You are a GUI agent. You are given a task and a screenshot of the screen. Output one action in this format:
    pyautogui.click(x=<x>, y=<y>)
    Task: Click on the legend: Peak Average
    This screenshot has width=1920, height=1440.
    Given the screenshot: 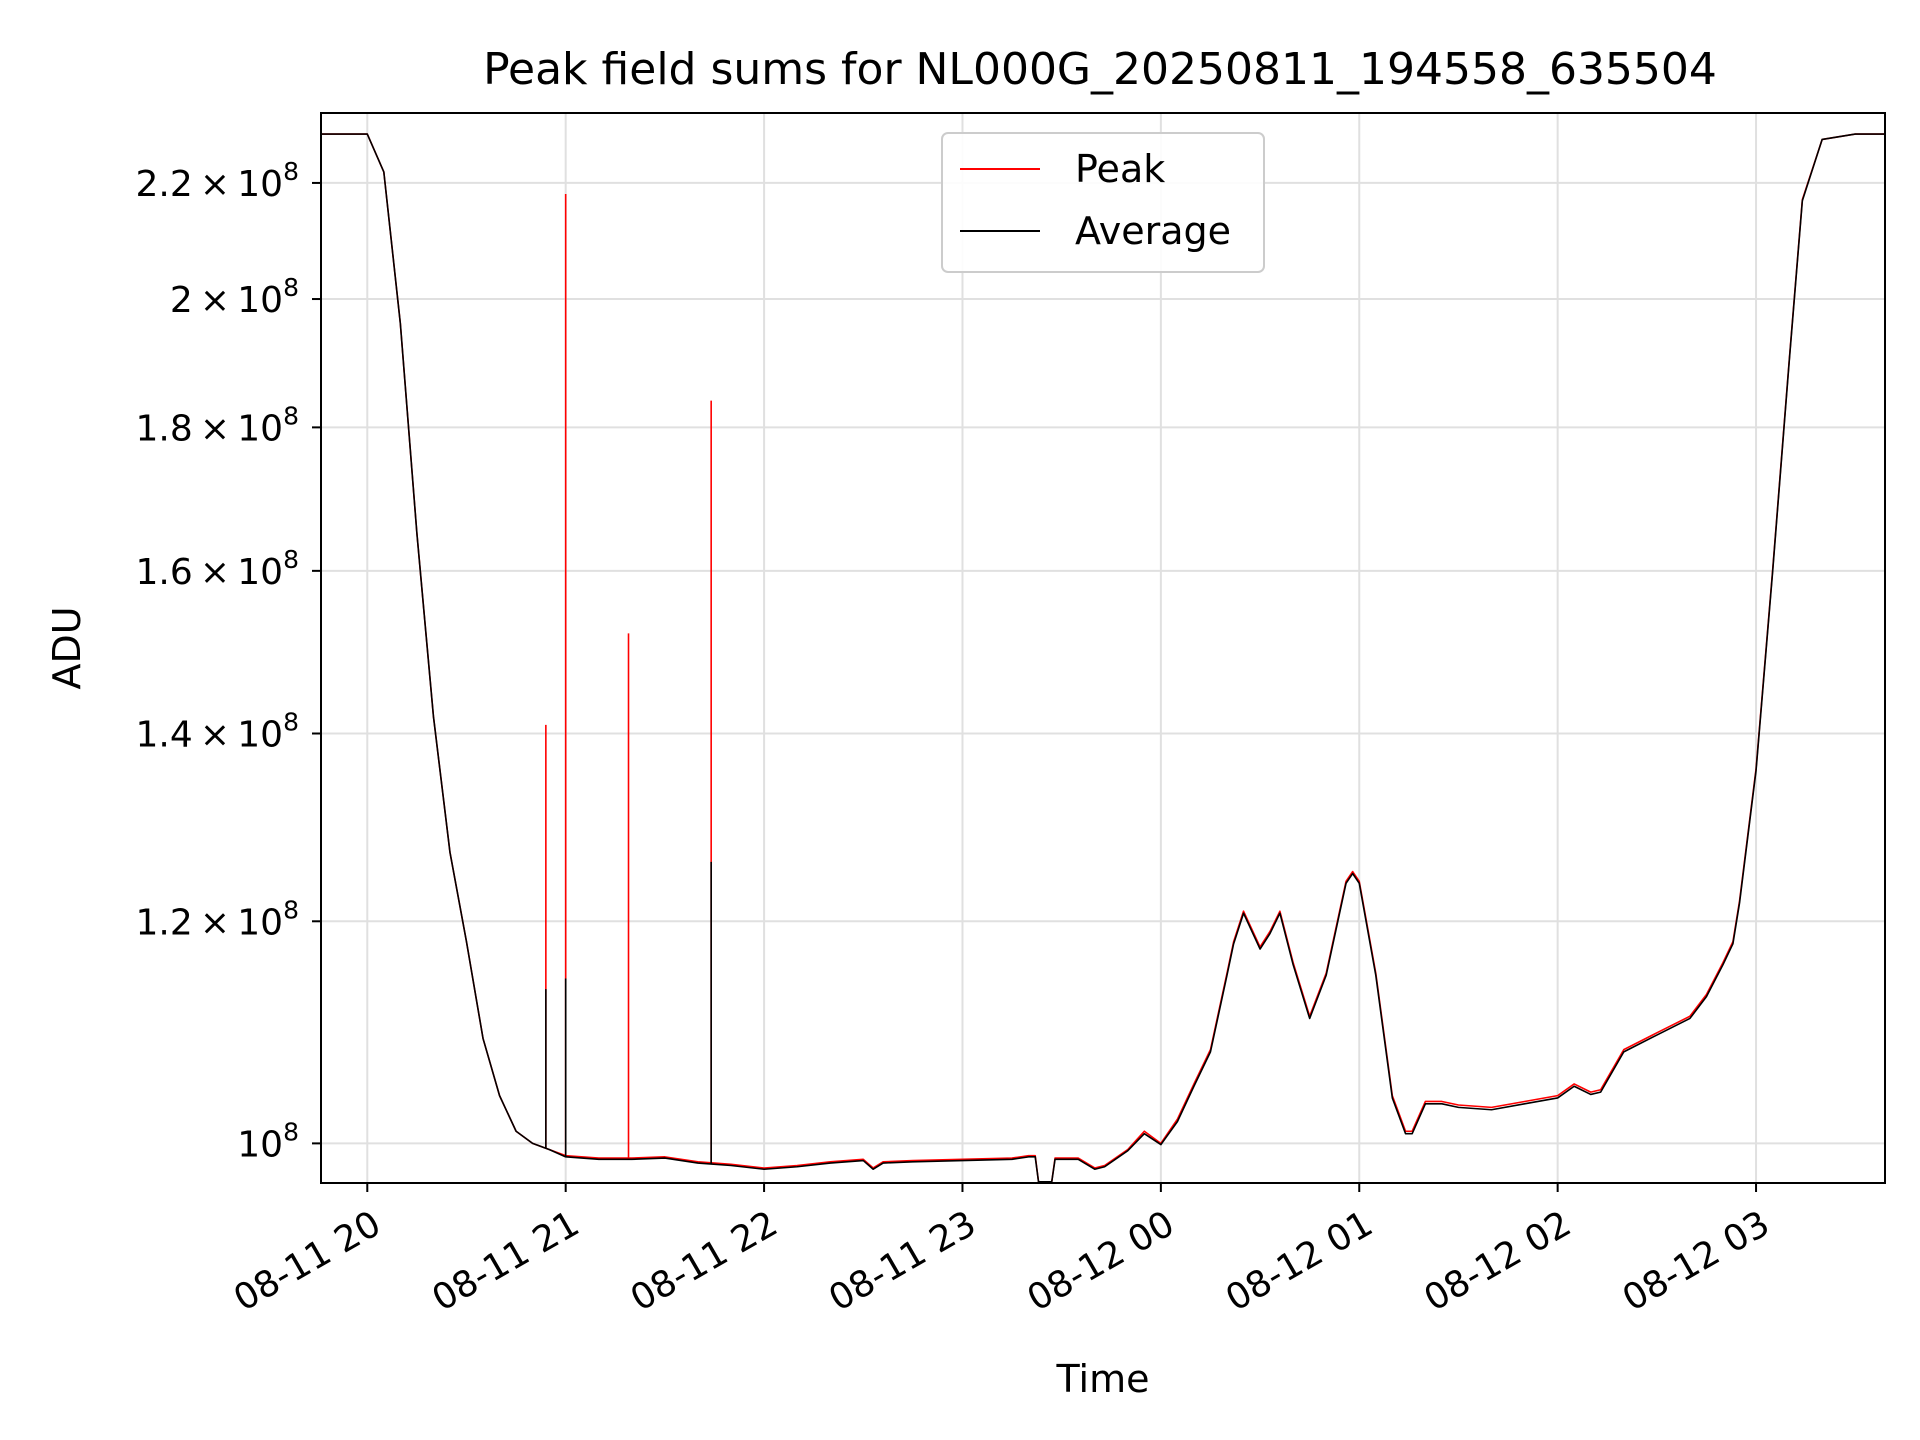 What is the action you would take?
    pyautogui.click(x=1103, y=202)
    